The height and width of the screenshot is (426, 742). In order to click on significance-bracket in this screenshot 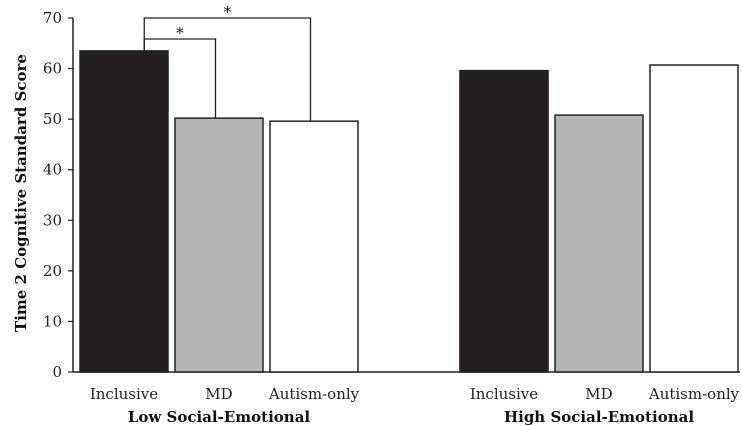, I will do `click(227, 69)`.